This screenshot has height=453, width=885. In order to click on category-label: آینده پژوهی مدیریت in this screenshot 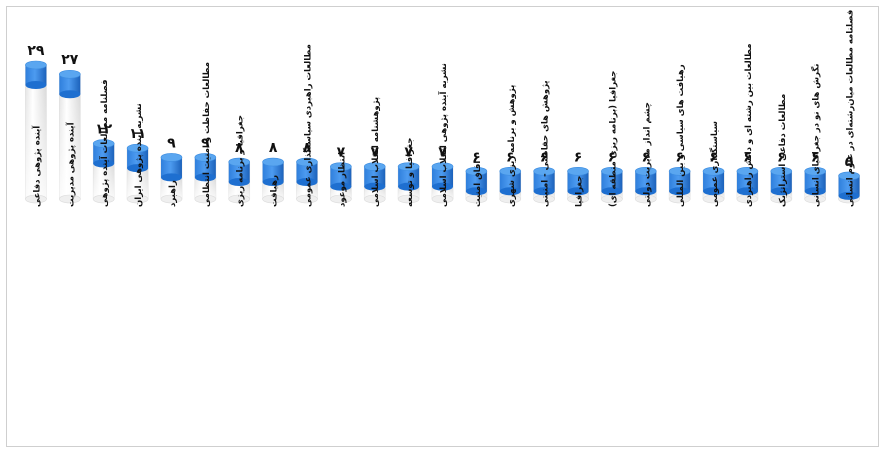, I will do `click(70, 164)`.